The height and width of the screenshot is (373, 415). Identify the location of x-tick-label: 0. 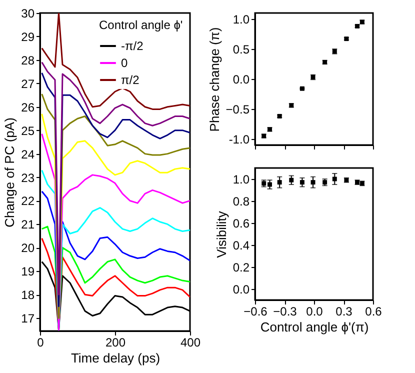
(40, 343).